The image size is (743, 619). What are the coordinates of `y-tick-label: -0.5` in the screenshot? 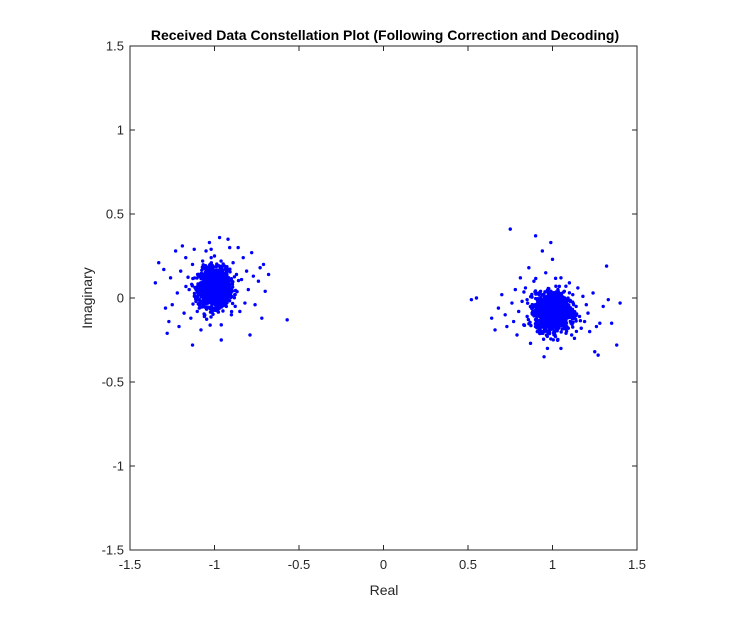 It's located at (113, 382).